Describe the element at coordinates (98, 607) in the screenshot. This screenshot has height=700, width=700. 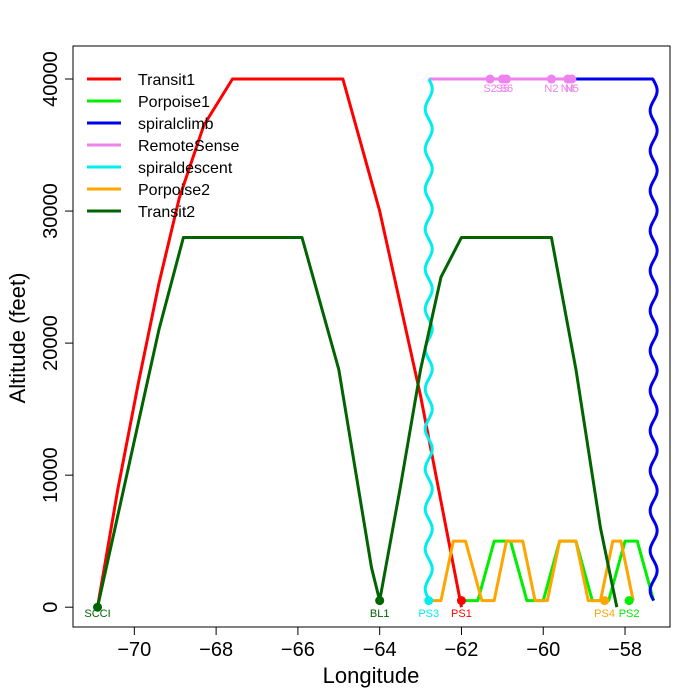
I see `marker-scci` at that location.